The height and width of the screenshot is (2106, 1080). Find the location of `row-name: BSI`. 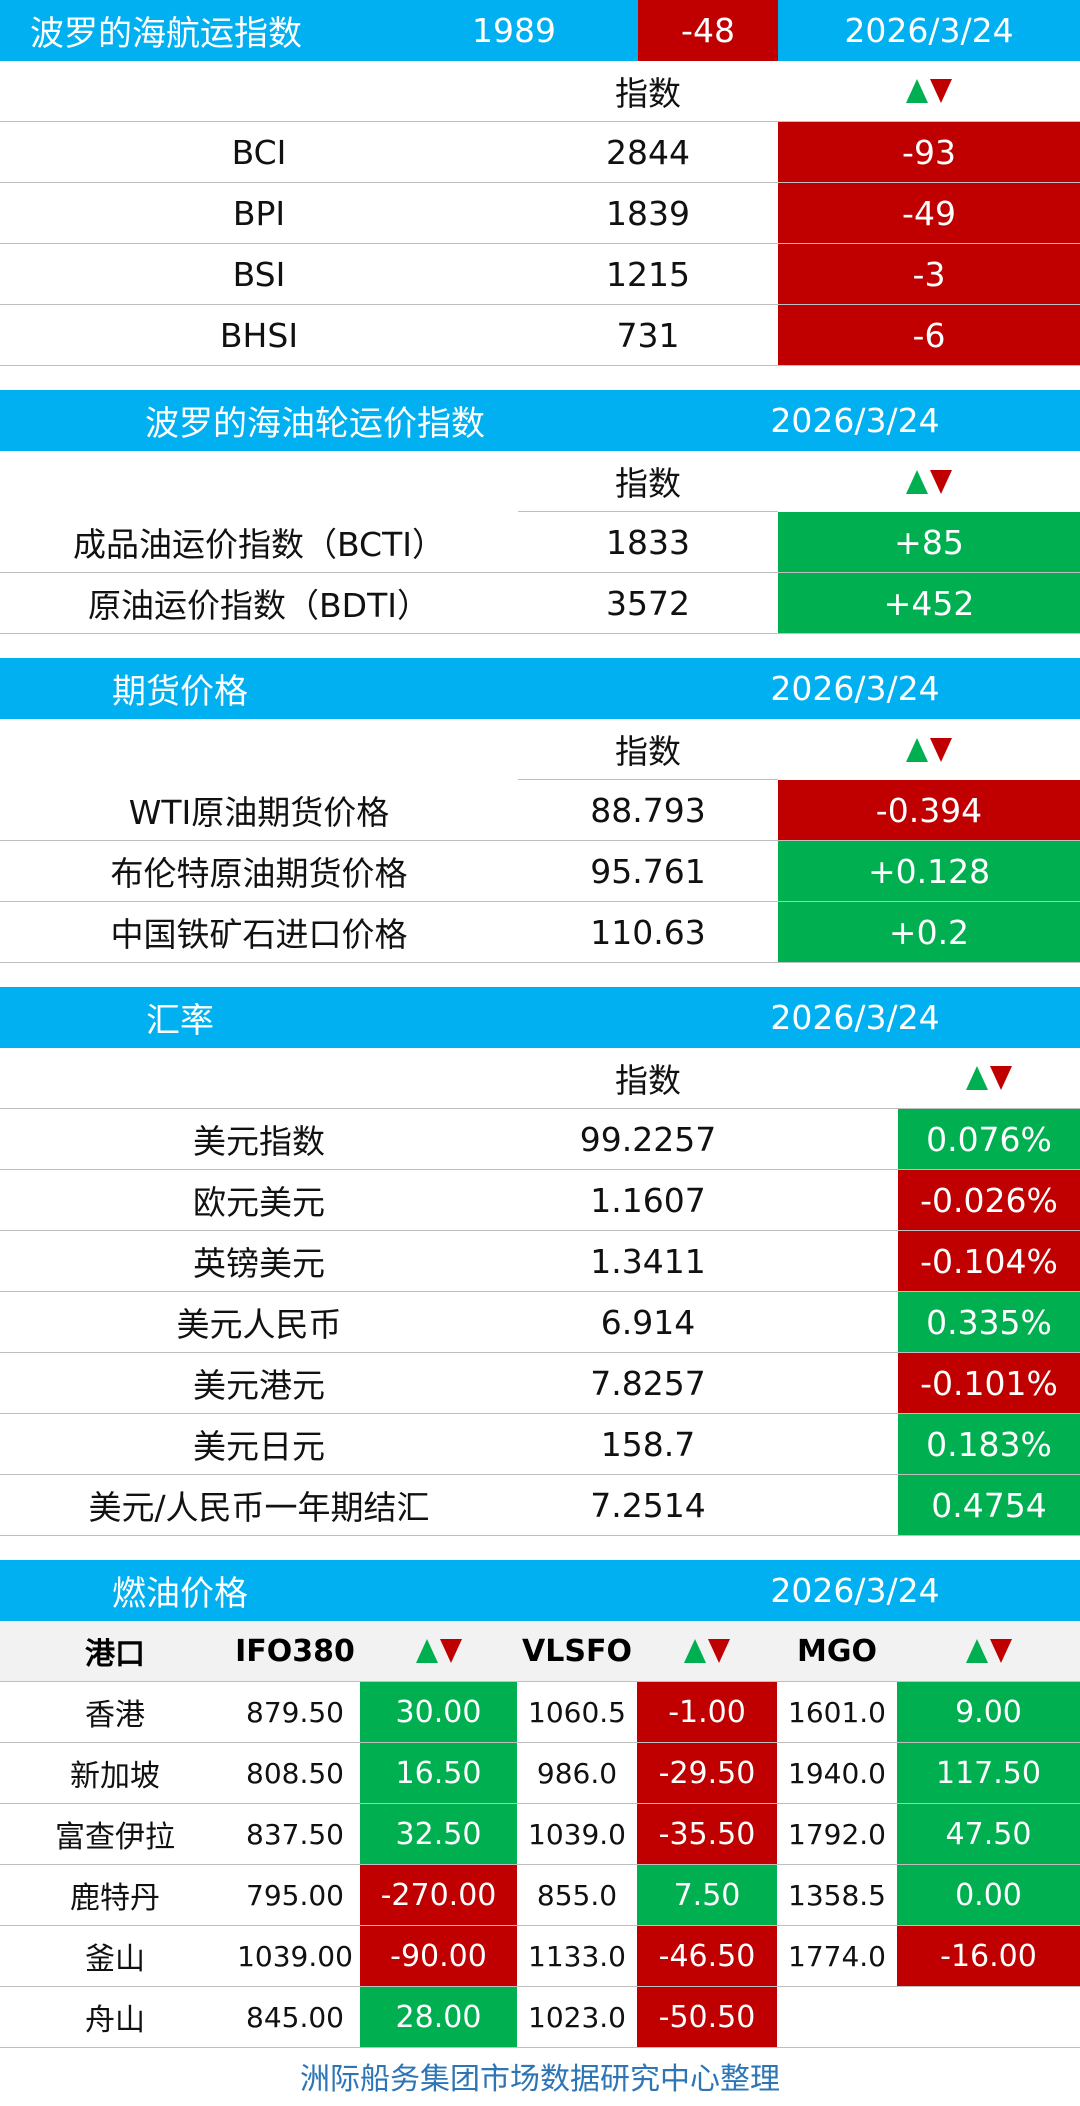

row-name: BSI is located at coordinates (259, 274).